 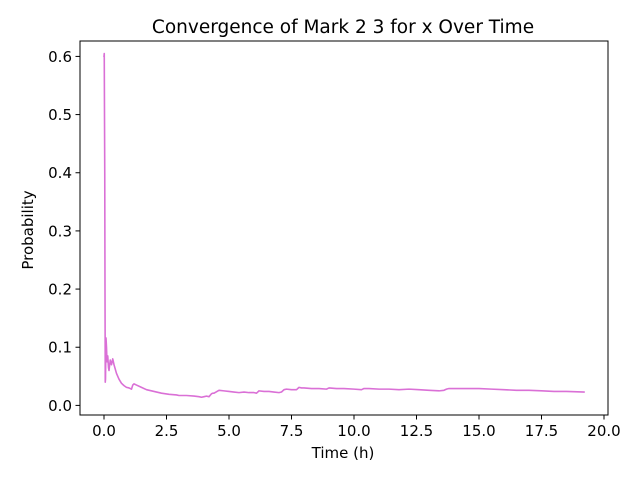 I want to click on y-tick-label: 0.0, so click(x=60, y=406).